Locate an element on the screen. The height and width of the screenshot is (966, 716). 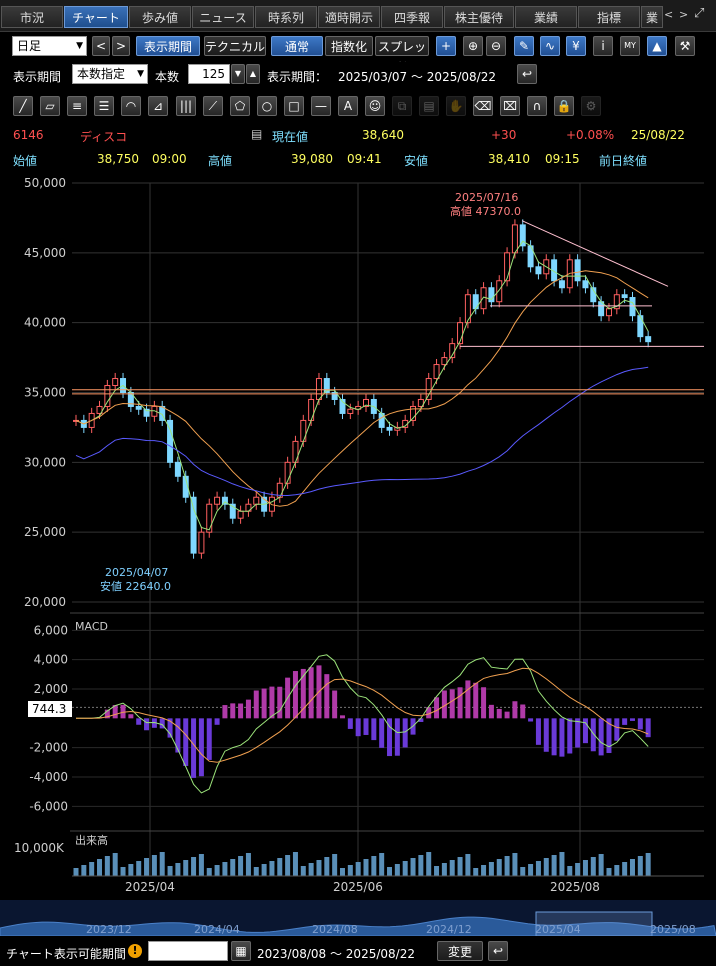
channel-tool-icon: ☰ is located at coordinates (104, 106).